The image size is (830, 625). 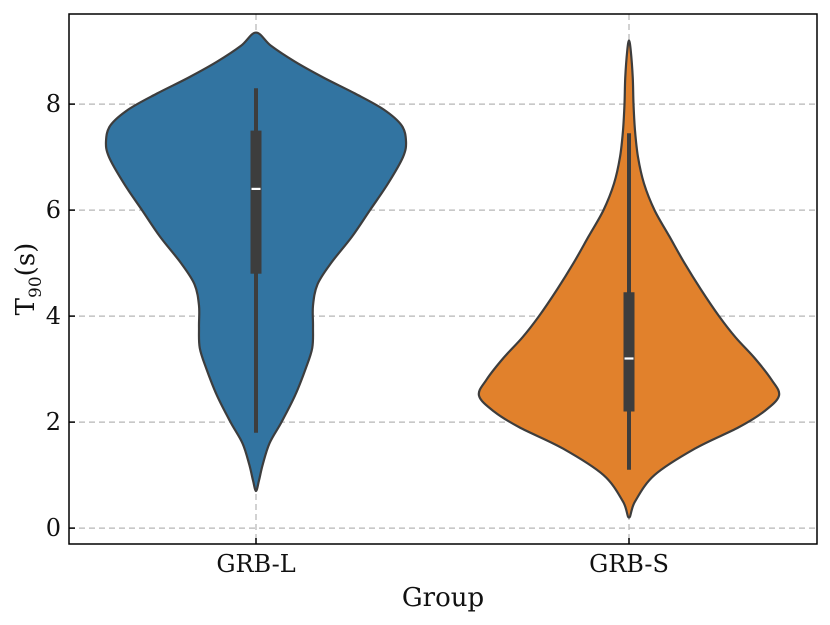 I want to click on y-axis-label-main: T, so click(x=26, y=306).